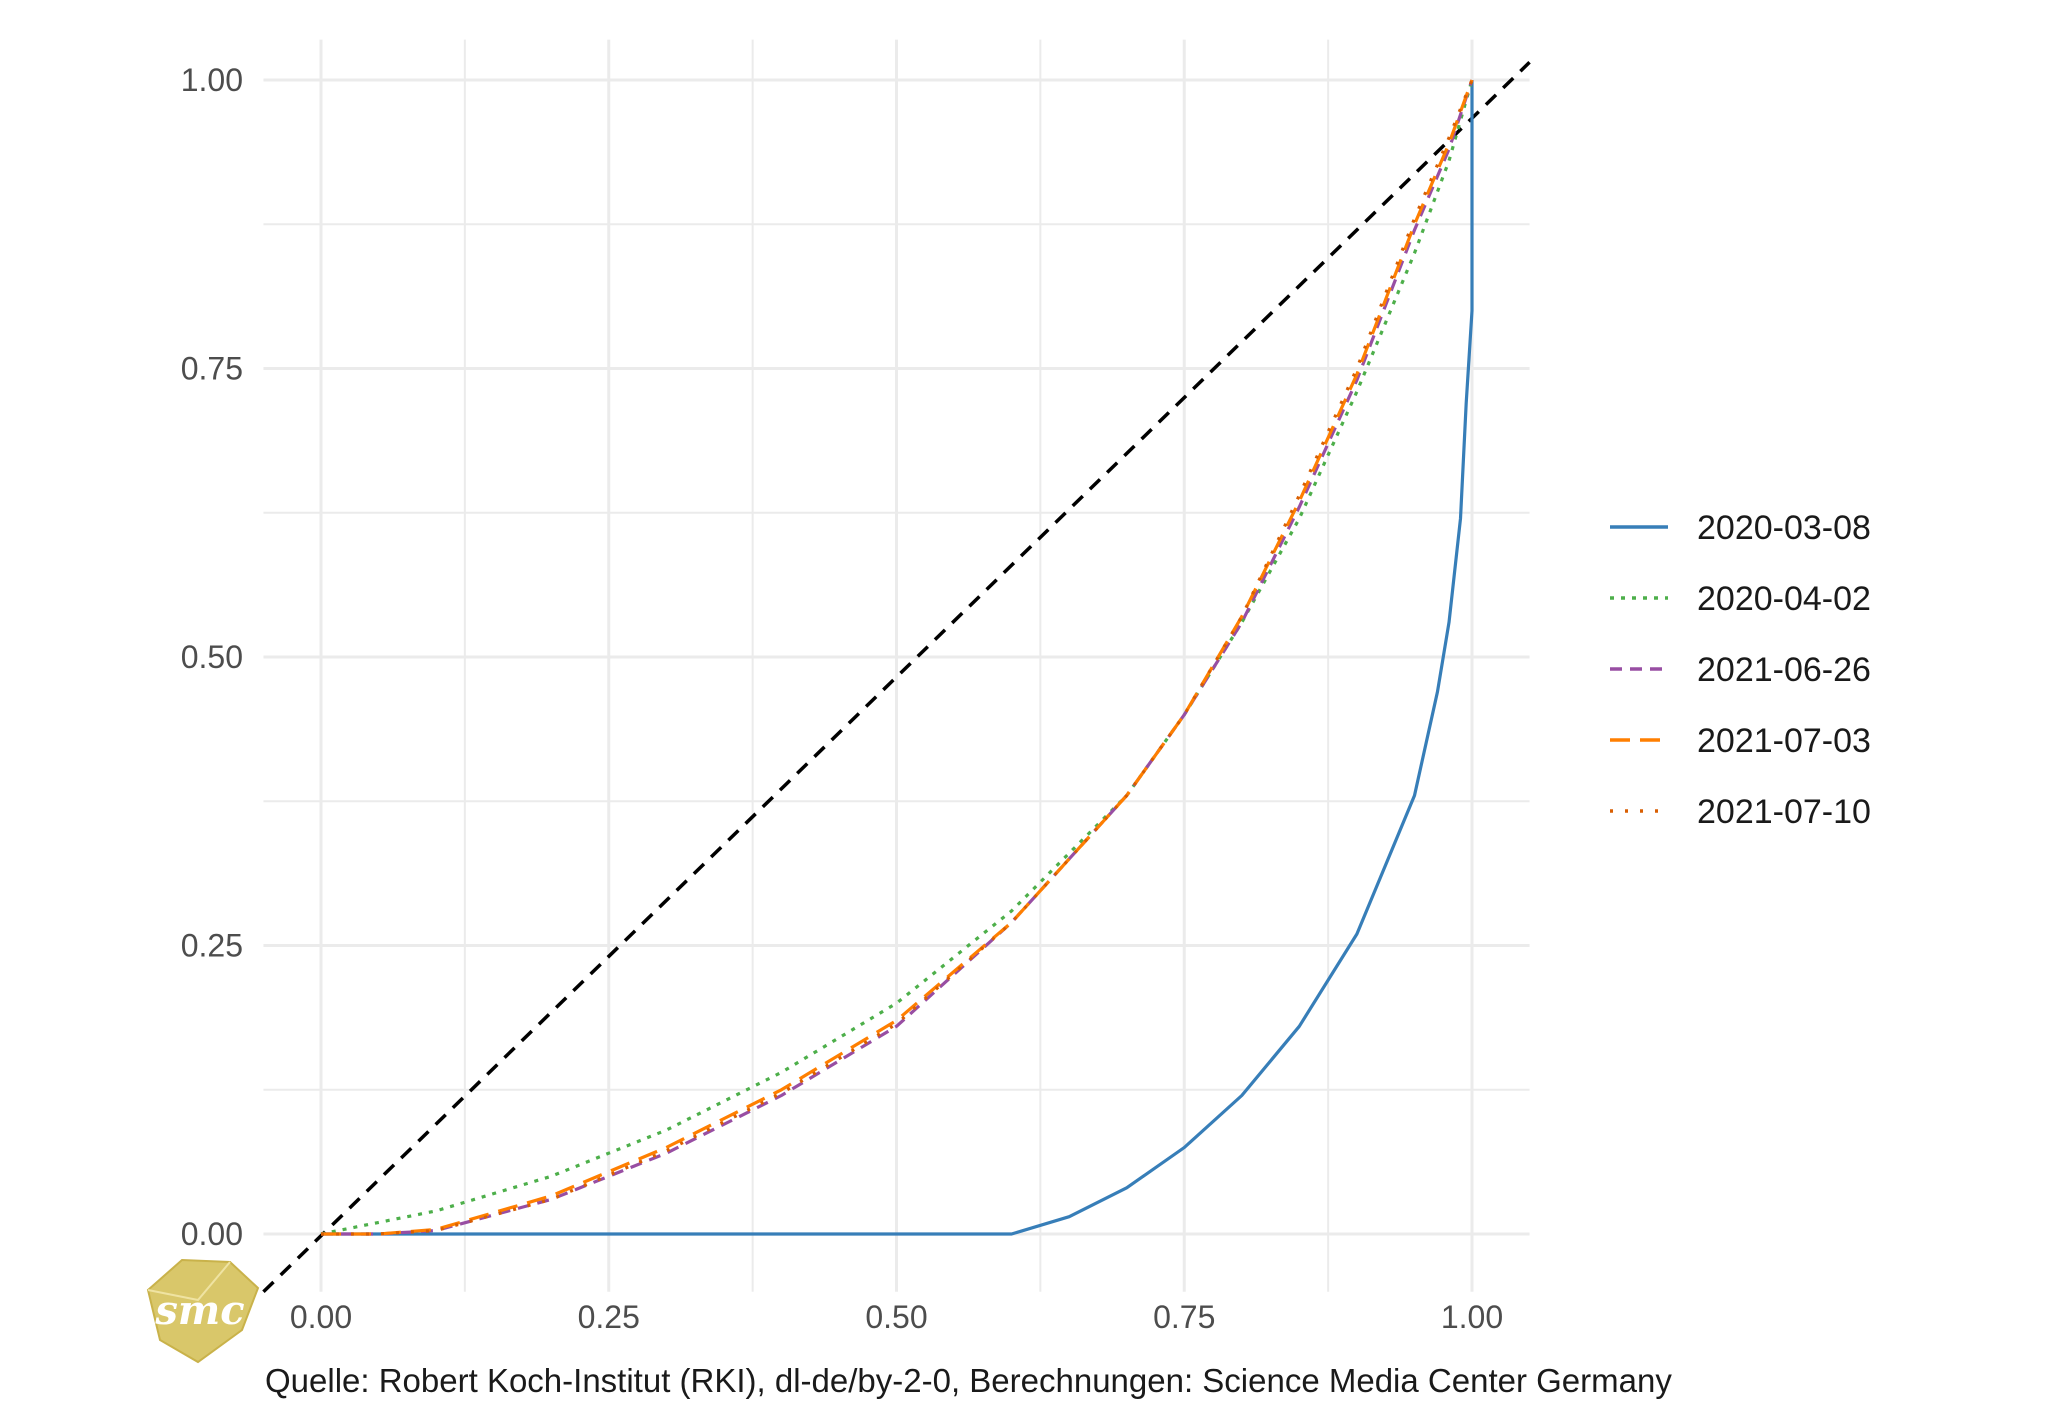 This screenshot has height=1403, width=2048. I want to click on legend-label-4: 2021-07-10, so click(1784, 812).